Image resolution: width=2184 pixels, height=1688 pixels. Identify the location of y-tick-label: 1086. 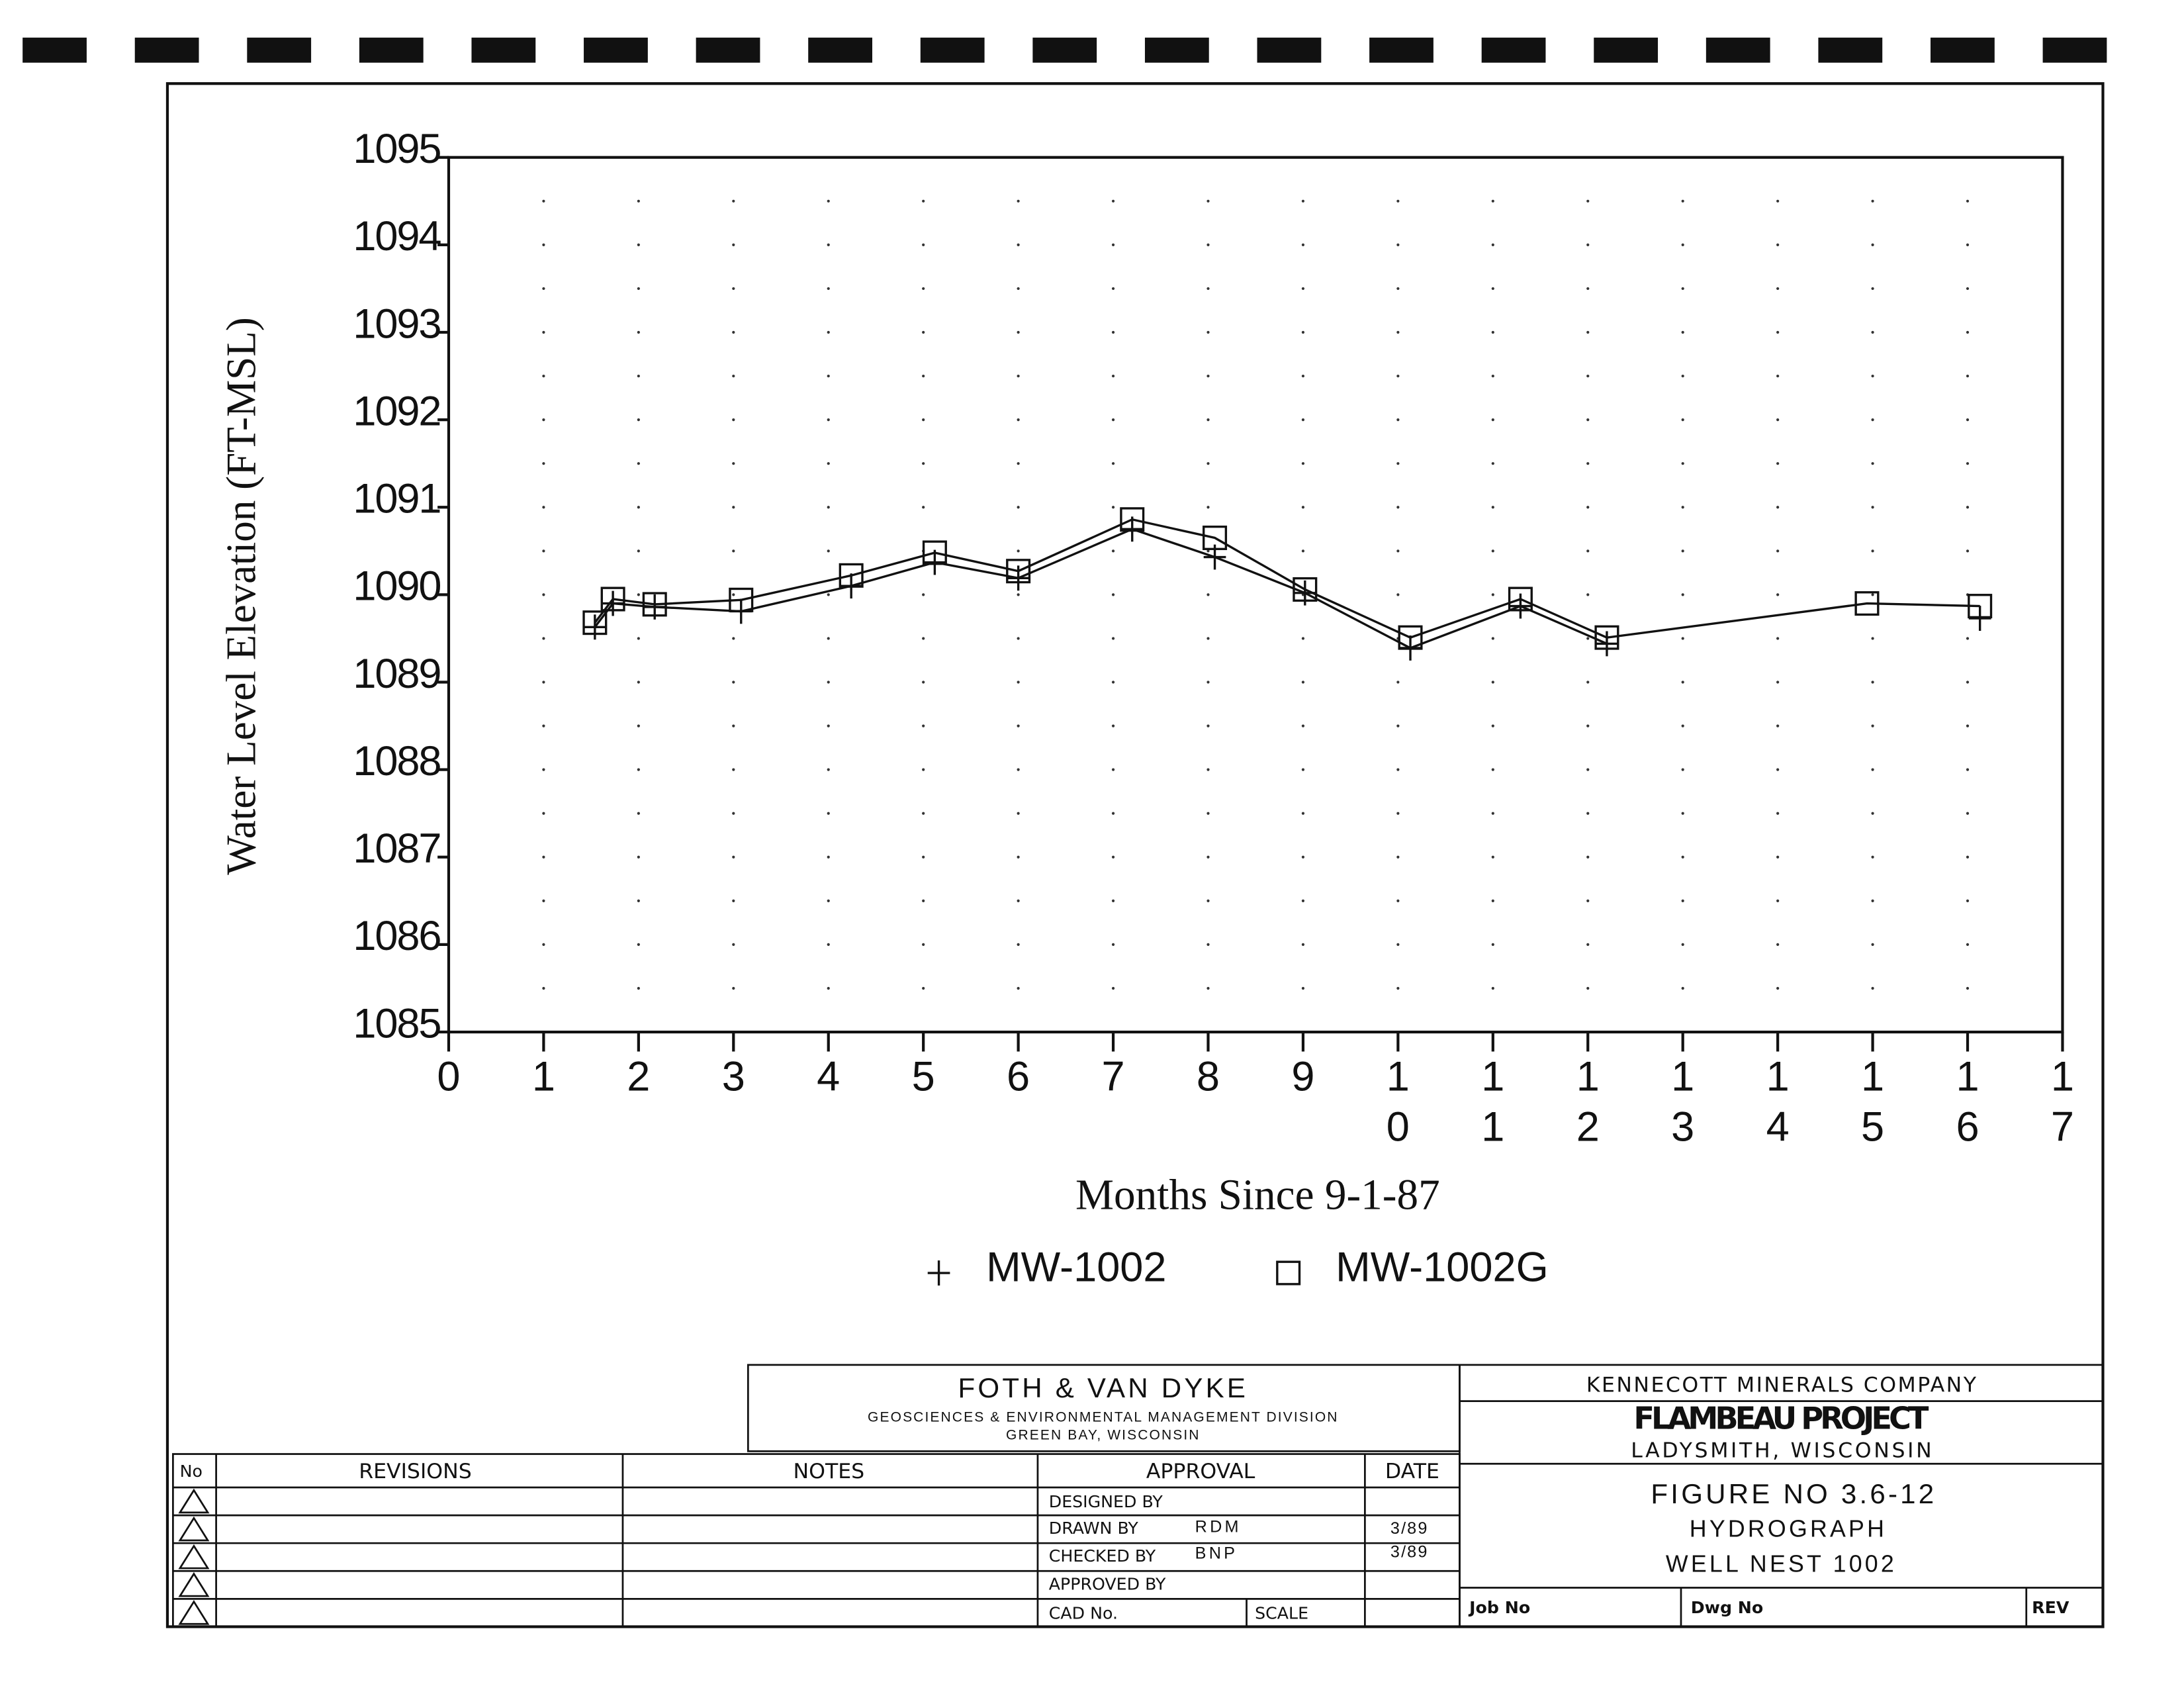
(397, 936).